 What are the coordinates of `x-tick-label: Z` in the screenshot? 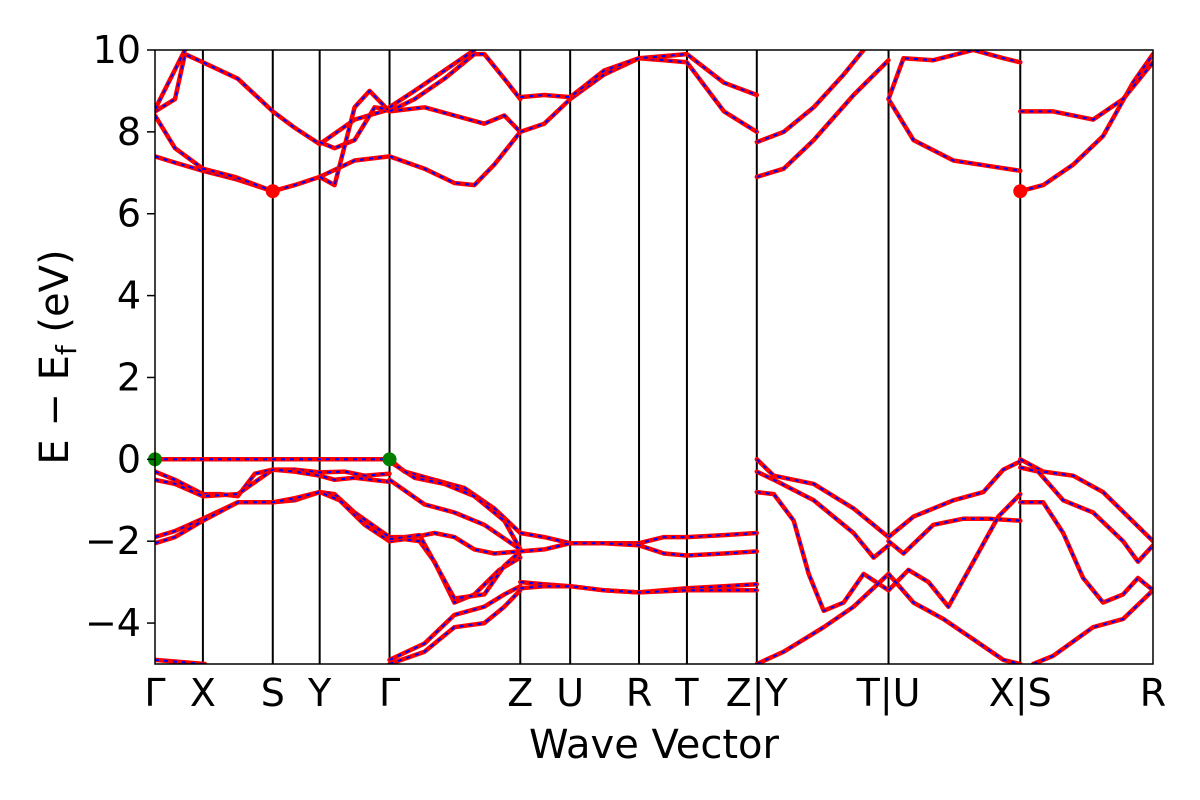 It's located at (520, 693).